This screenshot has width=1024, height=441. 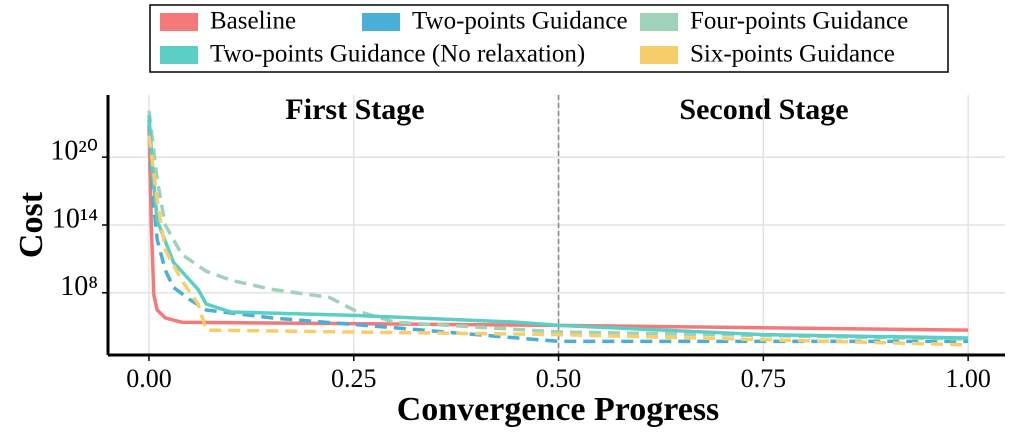 I want to click on legend-label: Two-points Guidance, so click(x=520, y=21).